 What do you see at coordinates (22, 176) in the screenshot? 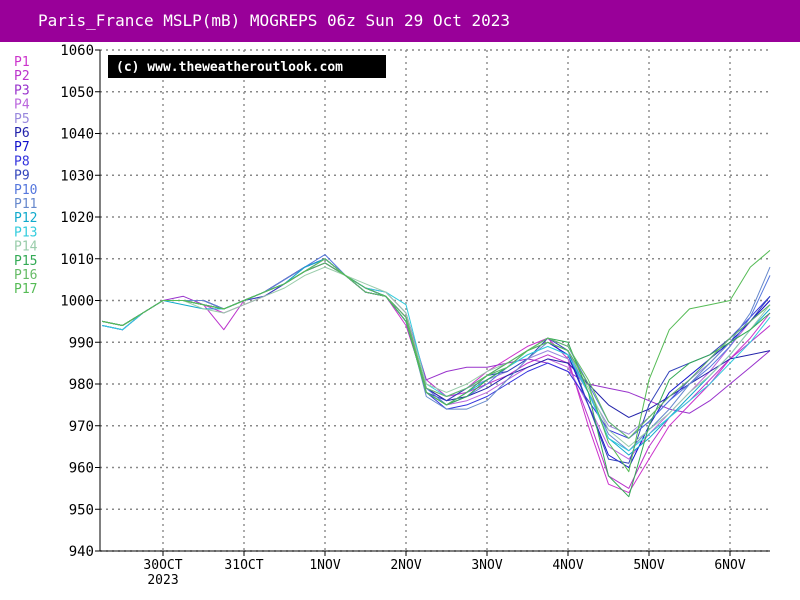
I see `legend-item-p9: P9` at bounding box center [22, 176].